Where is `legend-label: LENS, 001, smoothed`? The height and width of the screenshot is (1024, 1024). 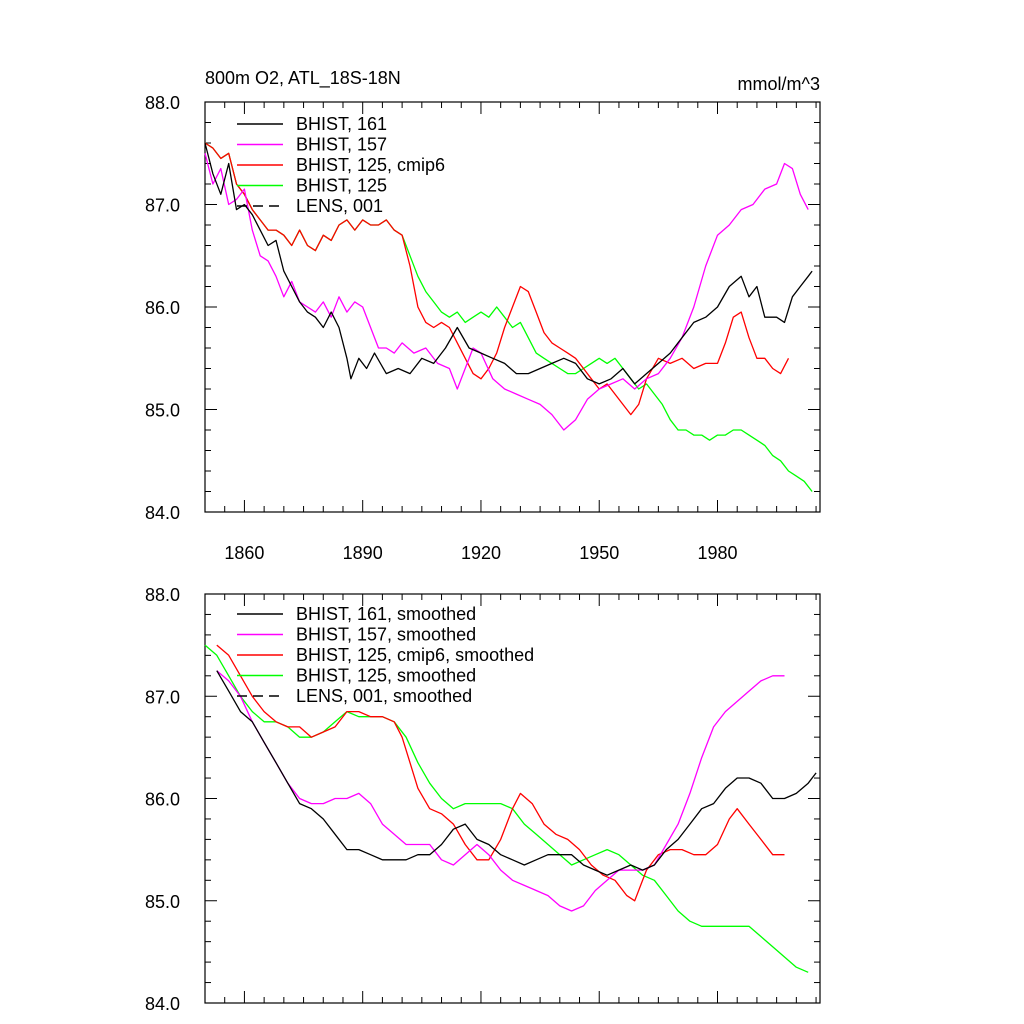 legend-label: LENS, 001, smoothed is located at coordinates (384, 696).